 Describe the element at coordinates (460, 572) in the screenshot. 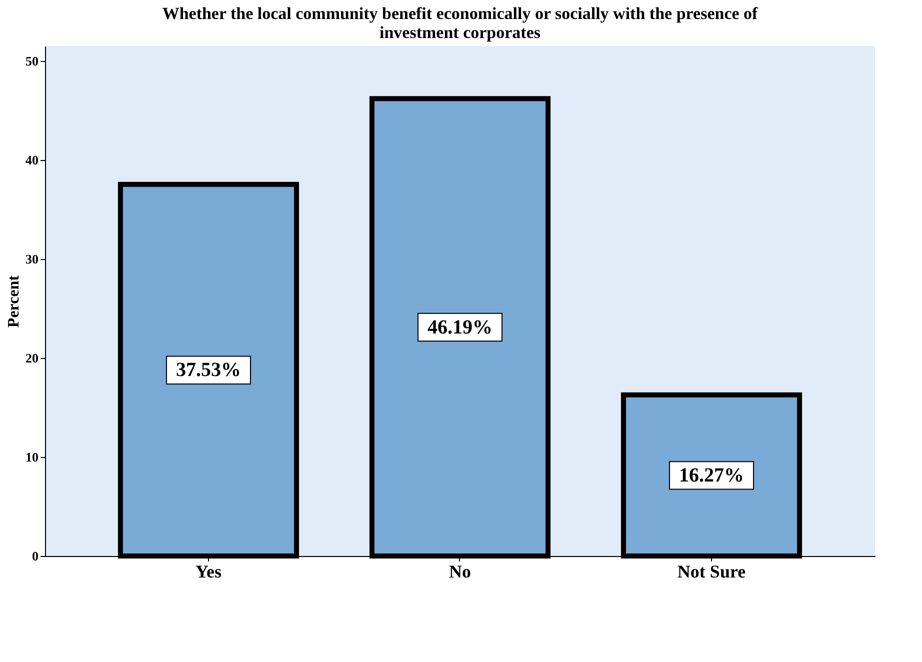

I see `x-tick-label: No` at that location.